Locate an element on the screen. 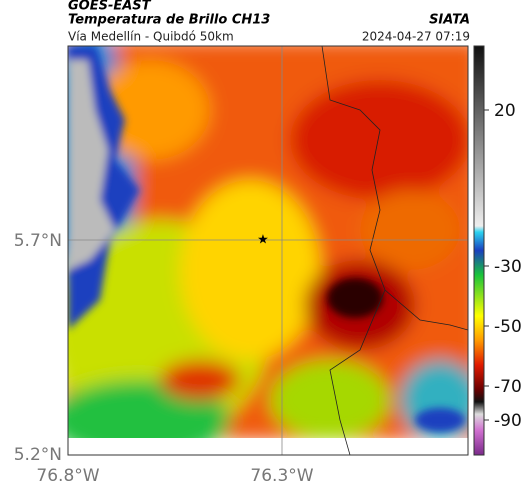 The height and width of the screenshot is (491, 526). lat-label: 5.2°N is located at coordinates (38, 455).